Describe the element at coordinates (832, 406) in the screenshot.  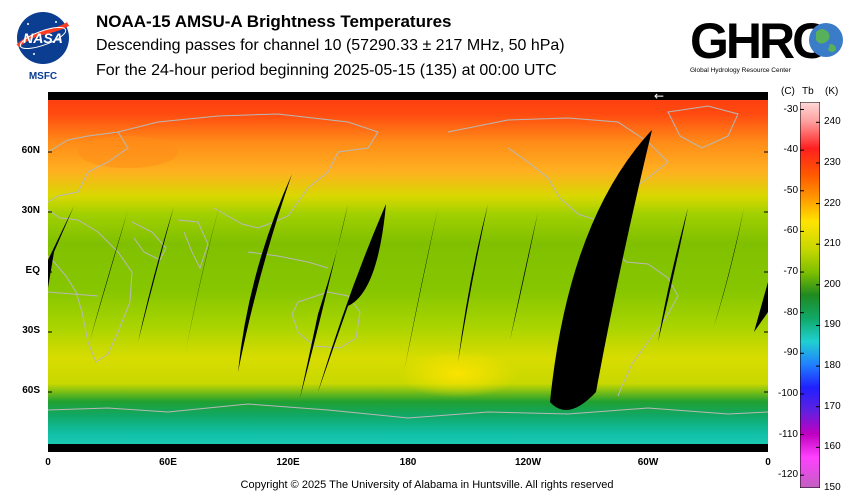
I see `colorbar-kelvin-label: 170` at that location.